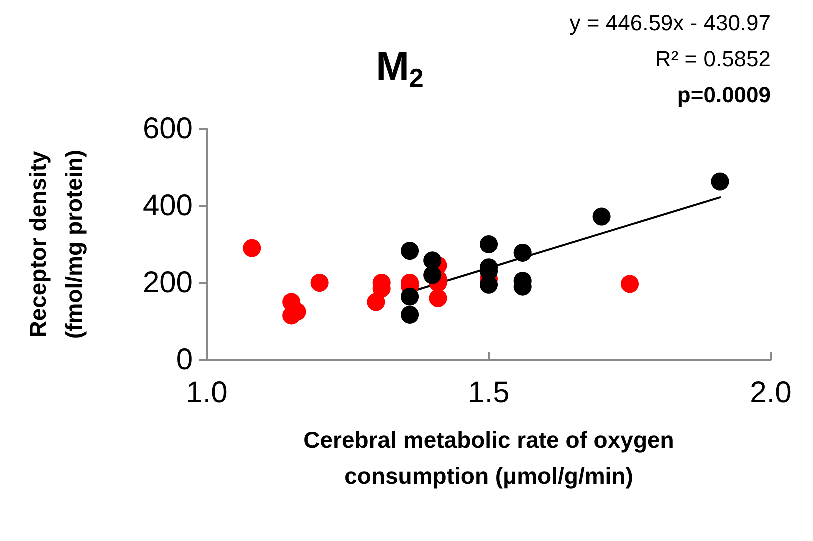 The width and height of the screenshot is (813, 541). I want to click on text: p=0.0009, so click(724, 95).